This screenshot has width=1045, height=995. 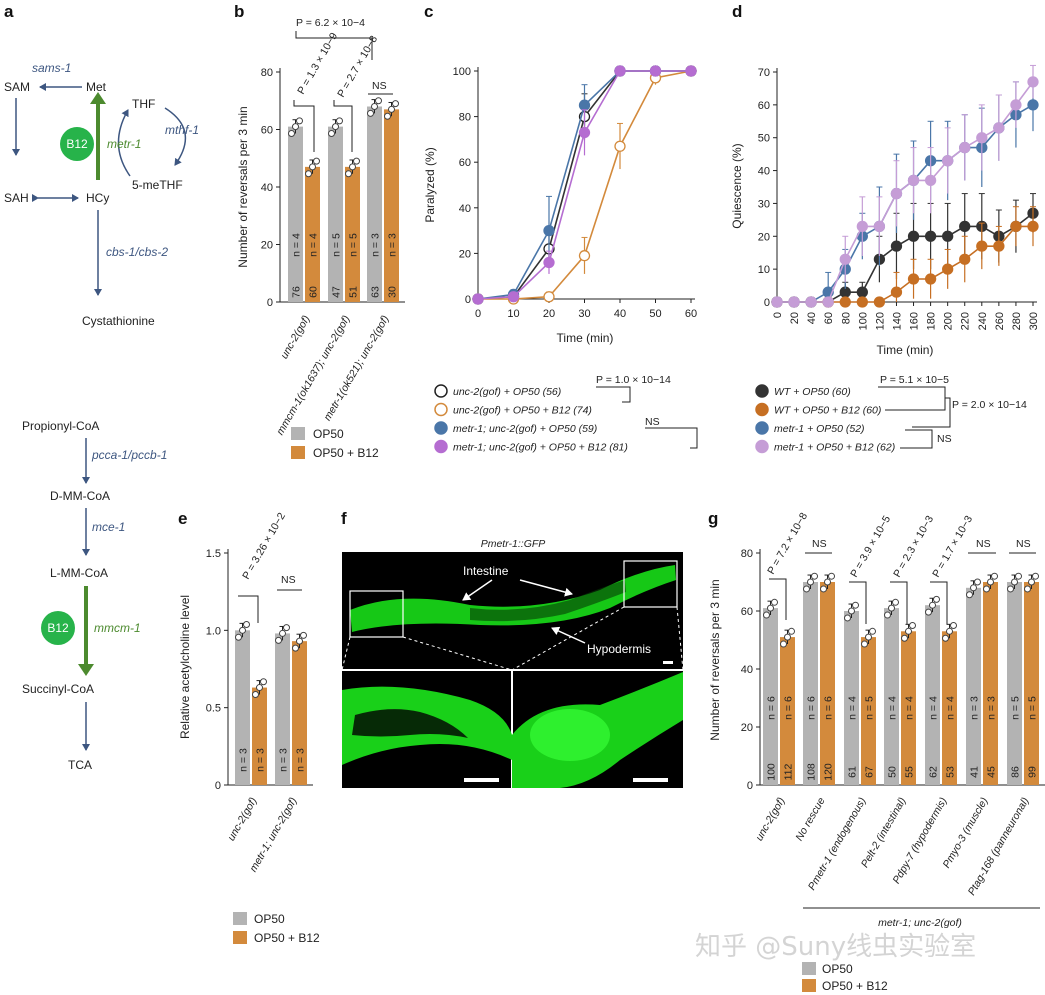 What do you see at coordinates (354, 292) in the screenshot?
I see `count-label: 51` at bounding box center [354, 292].